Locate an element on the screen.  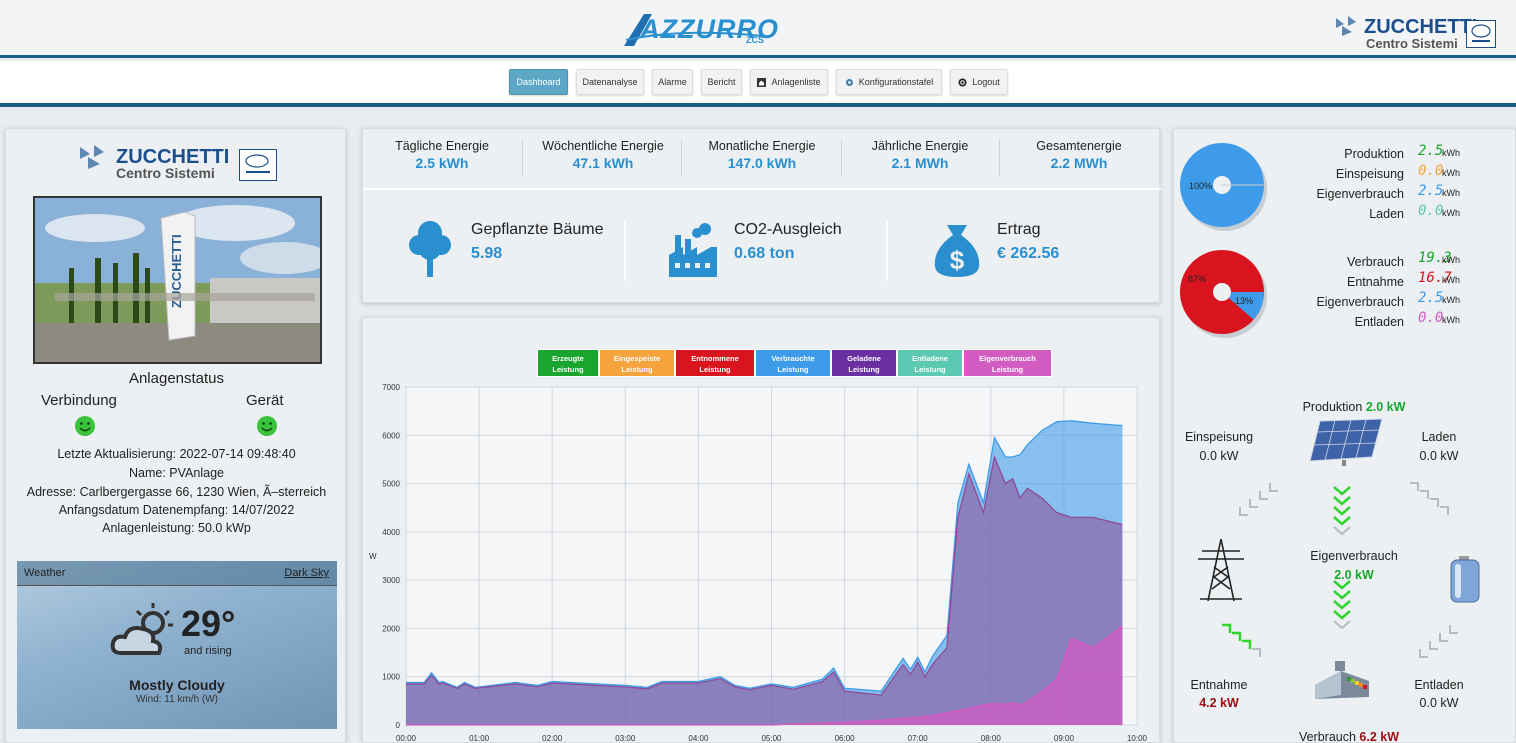
zucchetti-logo-header: ZUCCHETTI Centro Sistemi is located at coordinates (1415, 34).